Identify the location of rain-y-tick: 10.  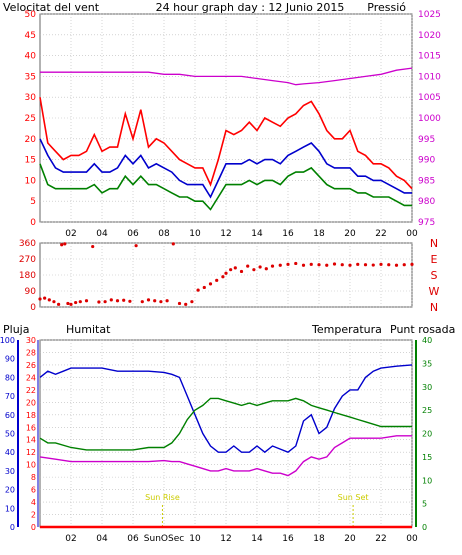
(10, 508).